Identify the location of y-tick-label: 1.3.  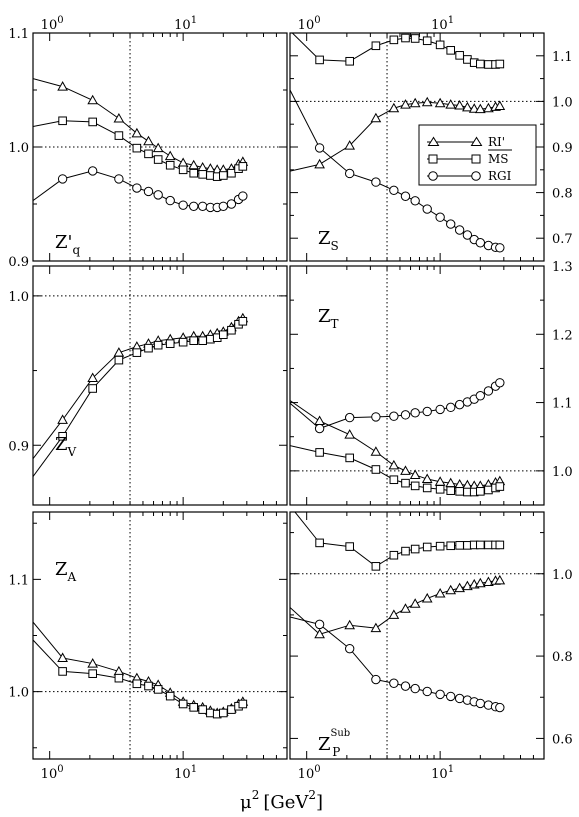
(562, 267).